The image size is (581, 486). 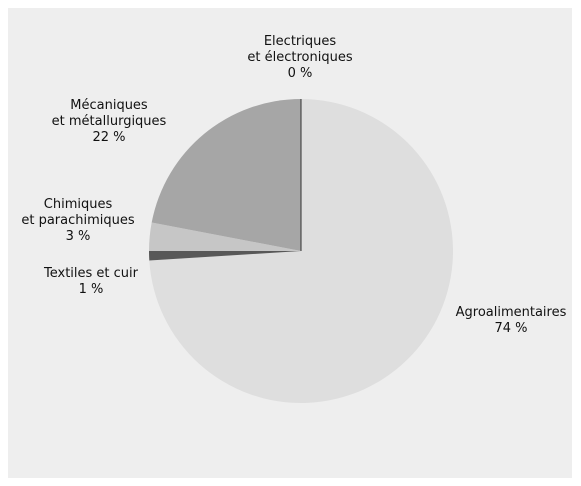 I want to click on label-electriques-line1: Electriques, so click(x=300, y=41).